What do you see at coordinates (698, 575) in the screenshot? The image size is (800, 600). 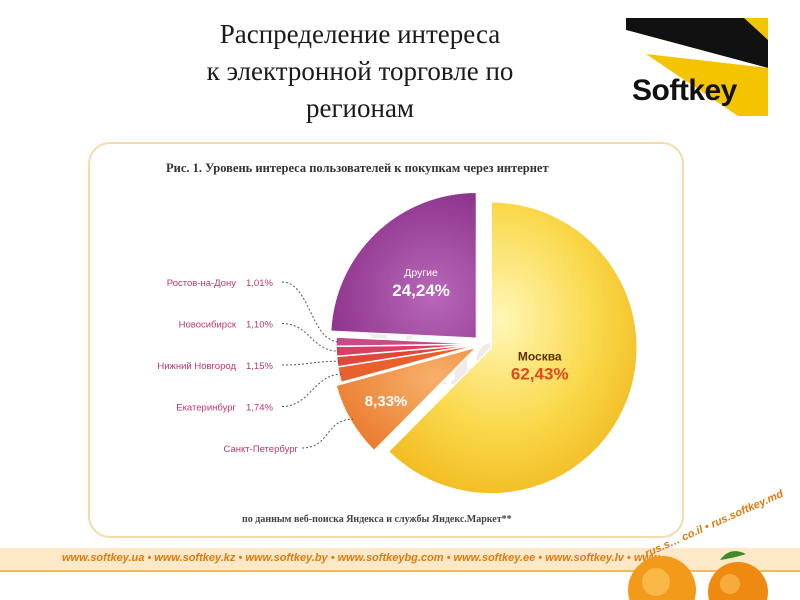 I see `oranges-decoration` at bounding box center [698, 575].